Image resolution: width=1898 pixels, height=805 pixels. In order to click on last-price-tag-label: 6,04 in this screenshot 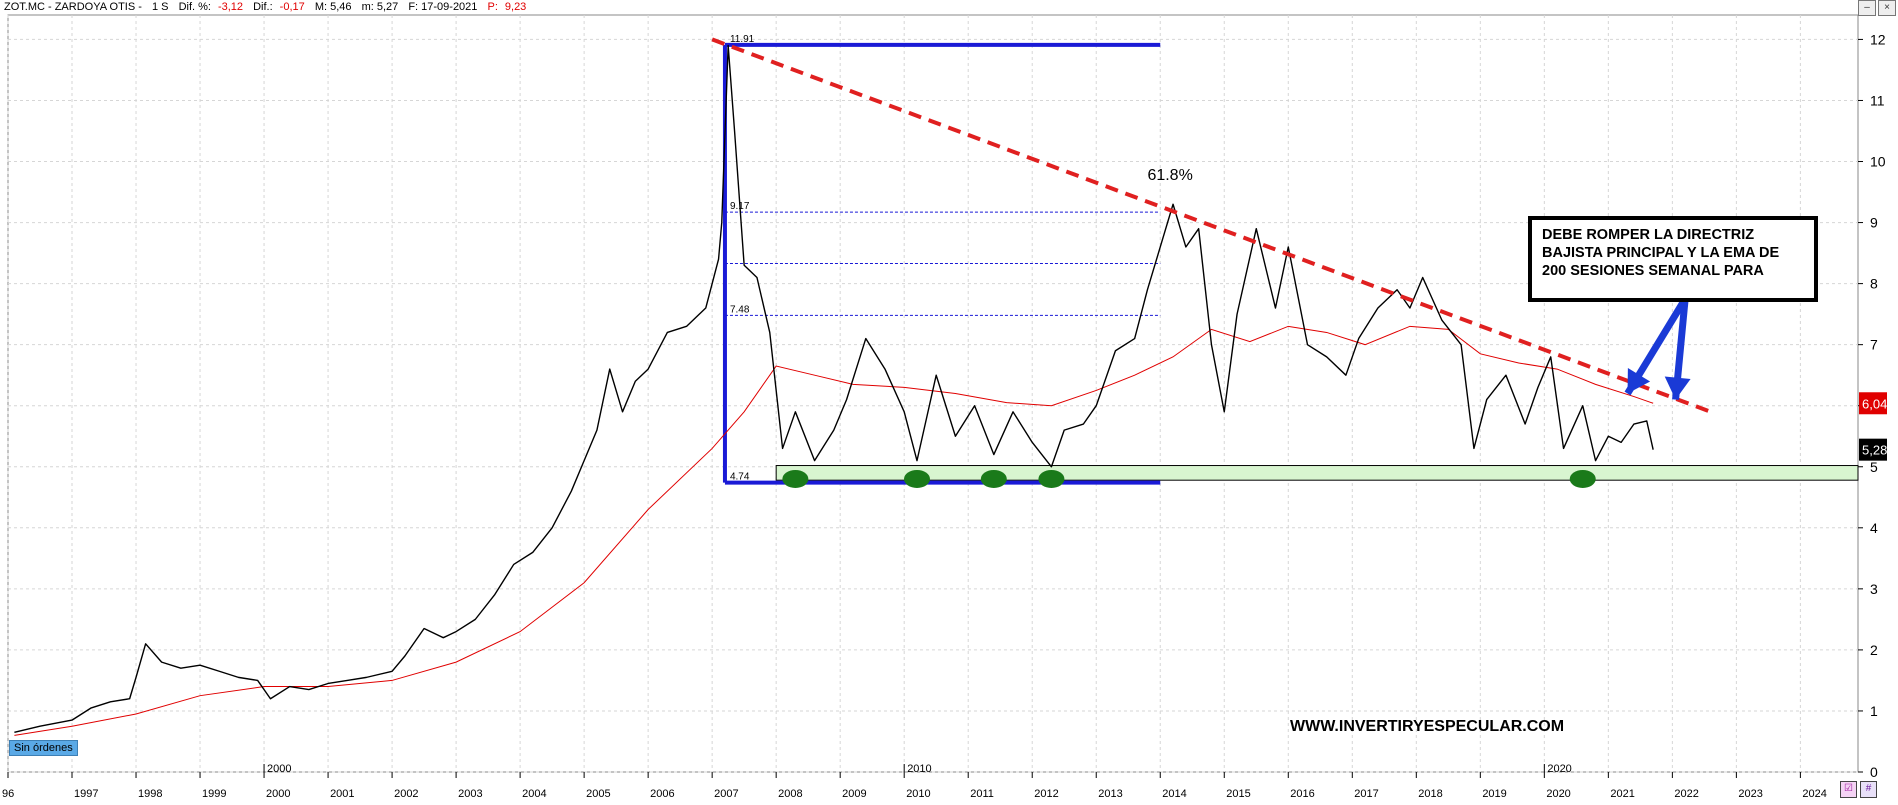, I will do `click(1874, 403)`.